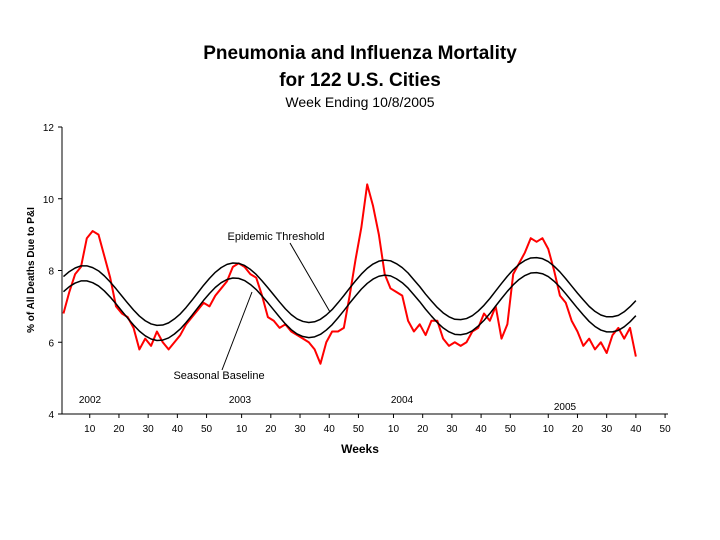 Image resolution: width=720 pixels, height=540 pixels. I want to click on y-tick-label: 6, so click(51, 343).